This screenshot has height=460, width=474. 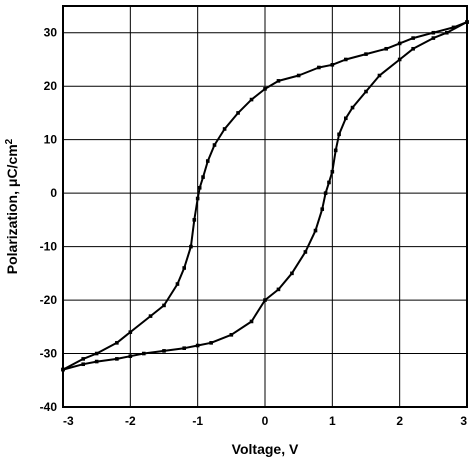 I want to click on y-tick-label: 10, so click(x=51, y=140).